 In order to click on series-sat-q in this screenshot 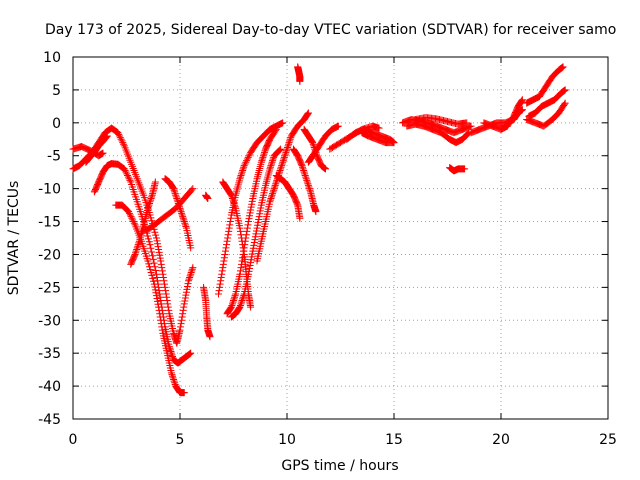, I will do `click(299, 74)`.